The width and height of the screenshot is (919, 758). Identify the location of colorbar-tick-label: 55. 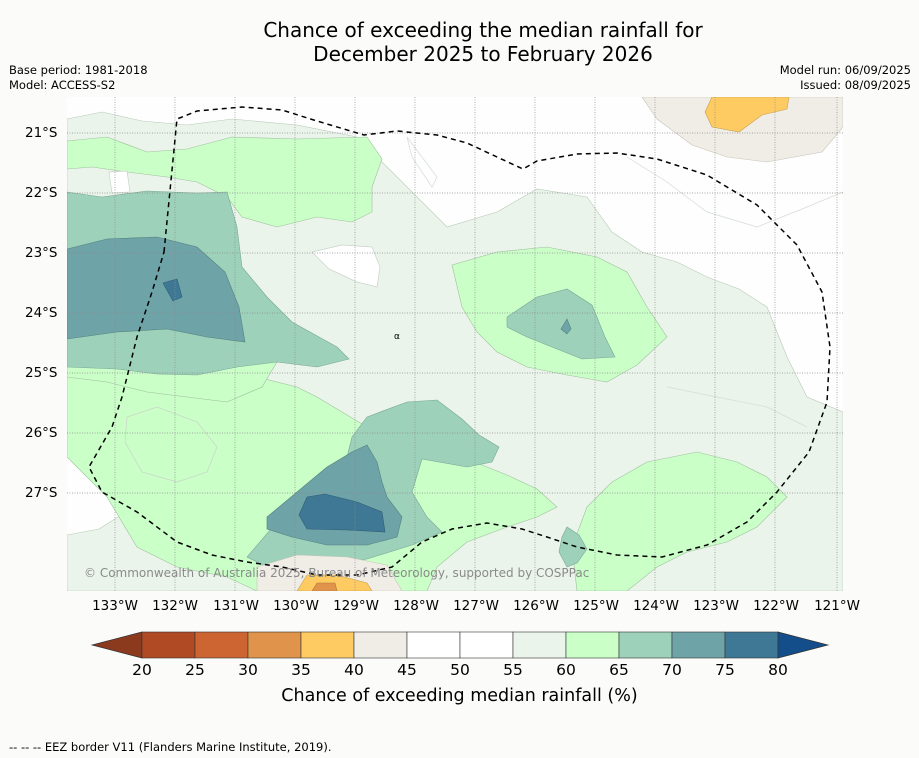
(513, 670).